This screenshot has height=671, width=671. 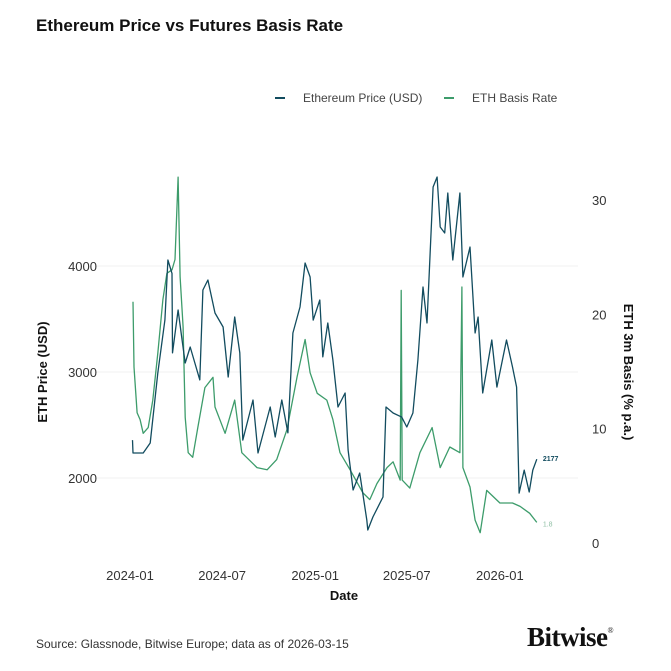 I want to click on x-tick-label: 2024-01, so click(x=130, y=575).